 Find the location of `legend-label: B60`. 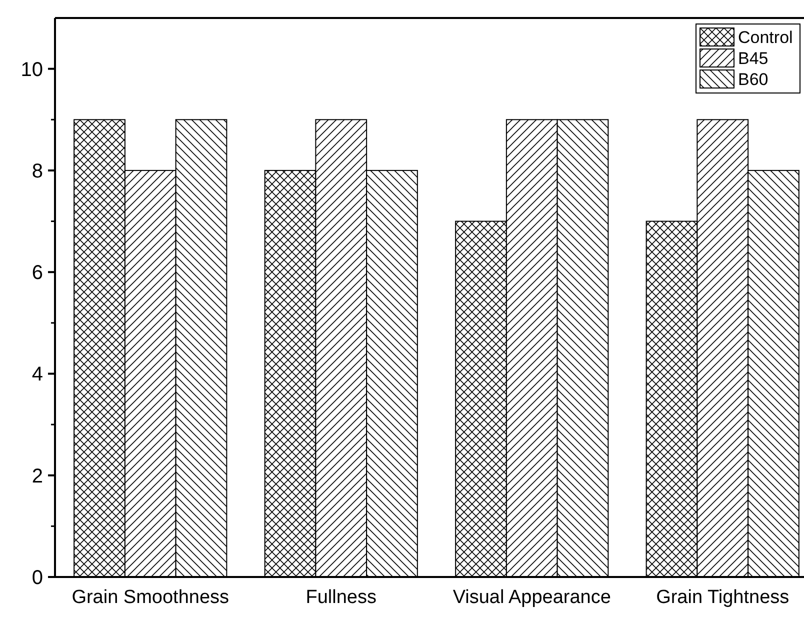

legend-label: B60 is located at coordinates (753, 79).